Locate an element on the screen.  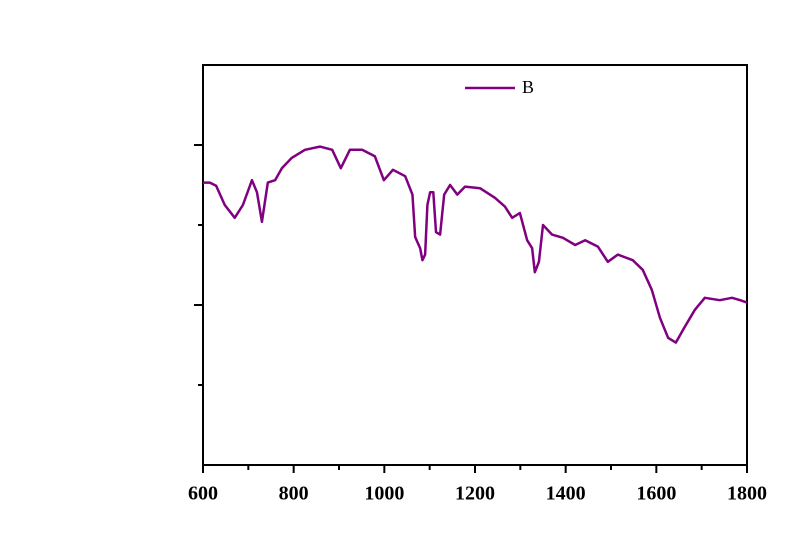
x-tick-label: 1000 is located at coordinates (384, 494).